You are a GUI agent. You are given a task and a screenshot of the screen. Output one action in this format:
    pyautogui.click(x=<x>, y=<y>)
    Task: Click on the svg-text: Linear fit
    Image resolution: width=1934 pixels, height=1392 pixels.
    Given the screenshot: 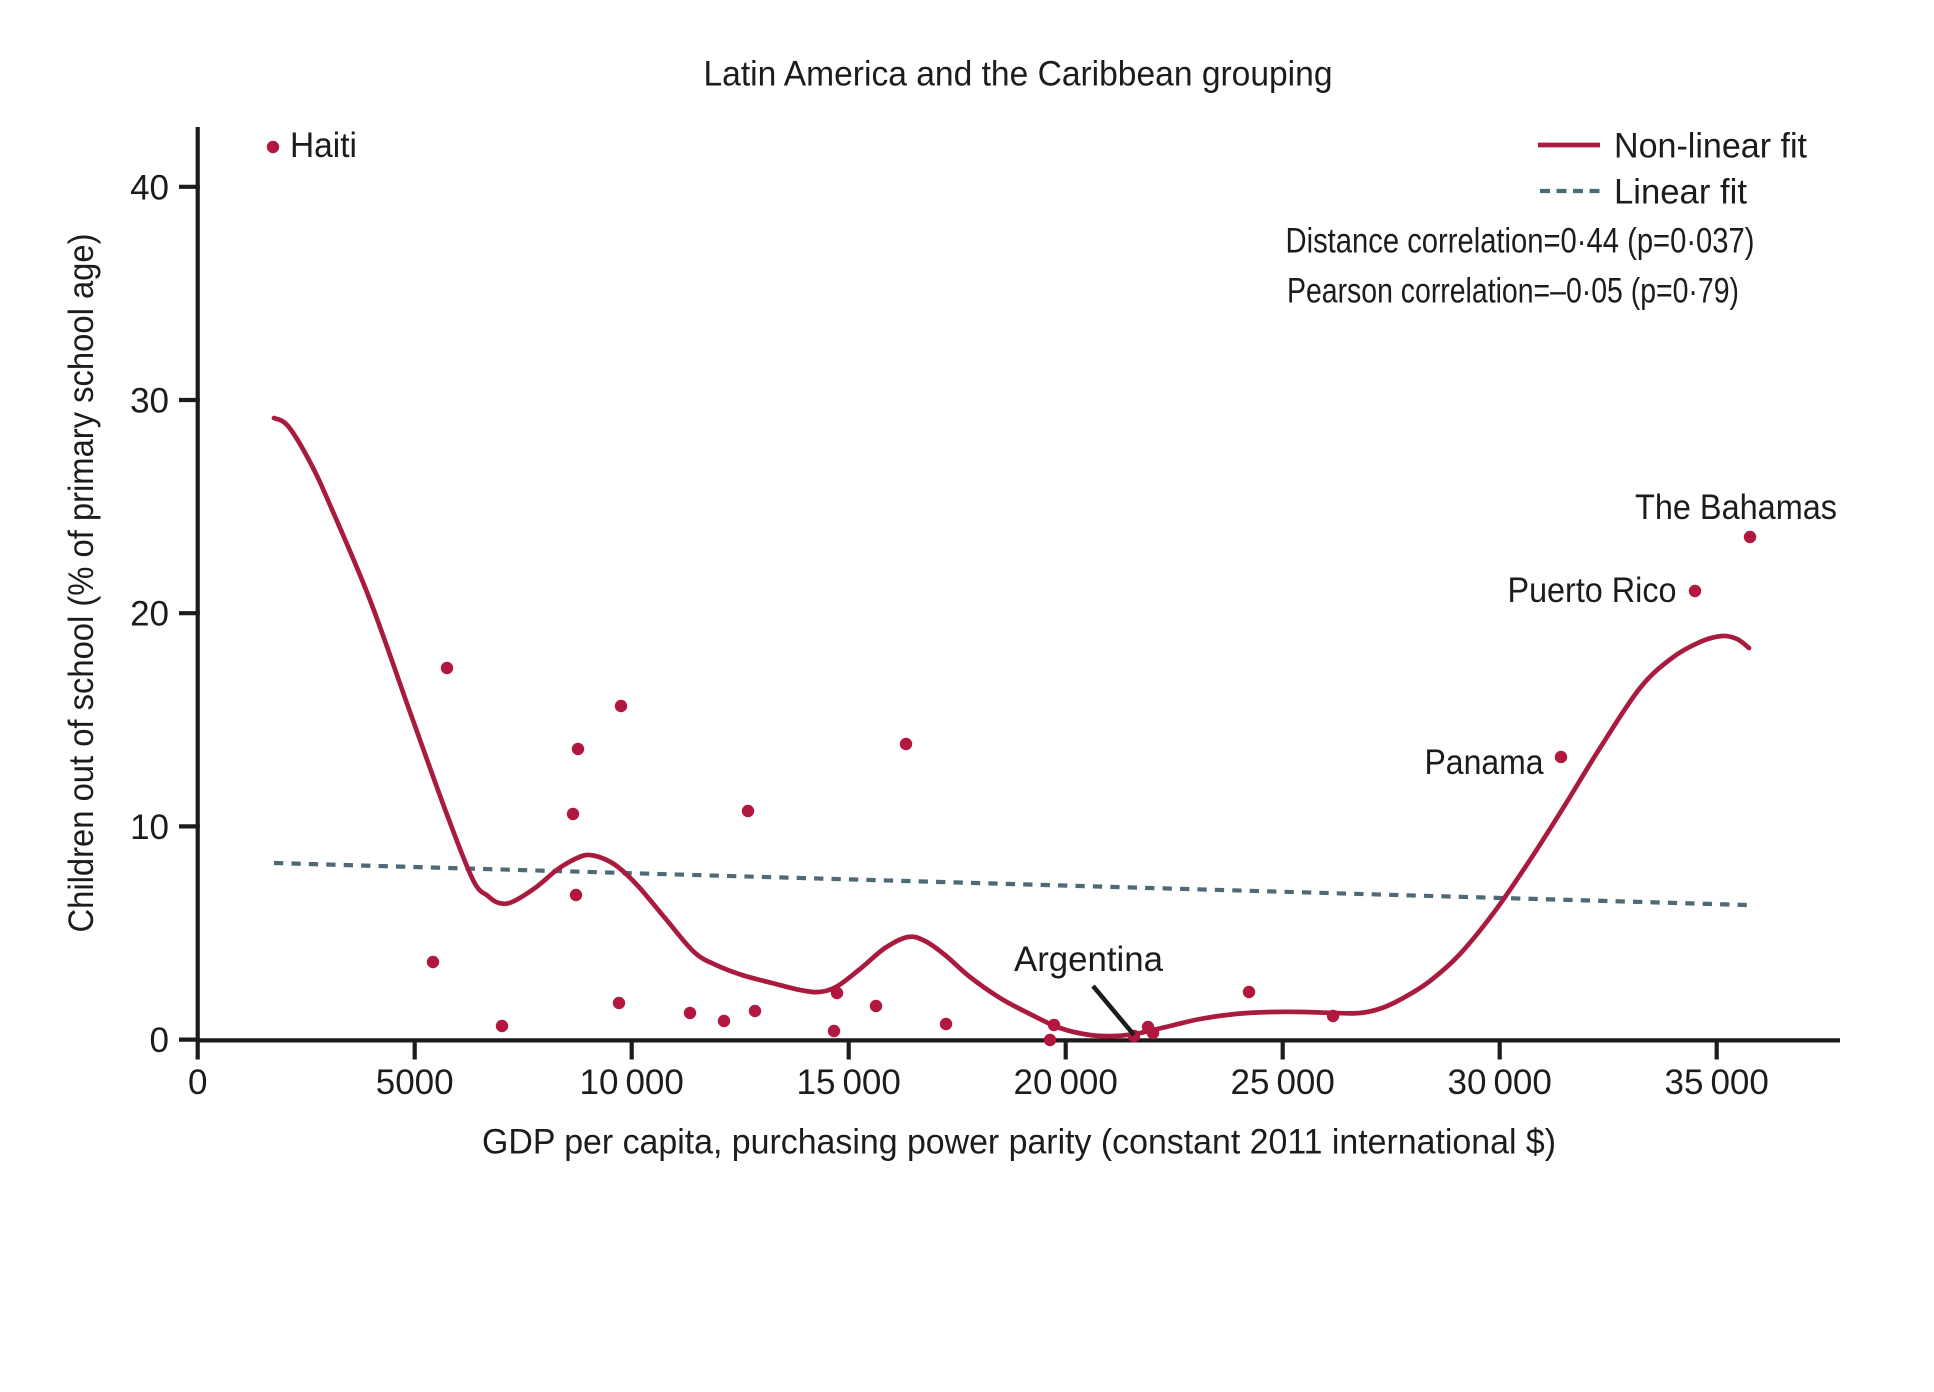 What is the action you would take?
    pyautogui.click(x=1680, y=192)
    